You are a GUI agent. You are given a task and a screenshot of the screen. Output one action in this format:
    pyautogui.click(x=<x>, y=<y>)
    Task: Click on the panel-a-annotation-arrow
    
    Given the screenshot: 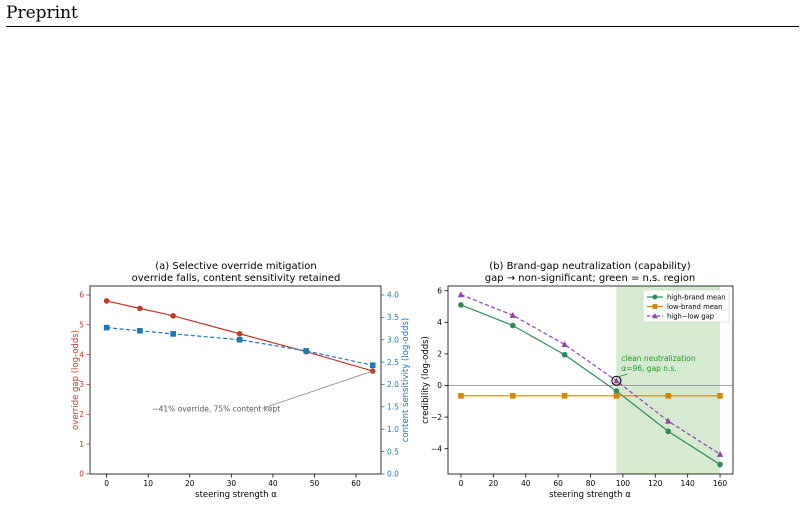 What is the action you would take?
    pyautogui.click(x=317, y=389)
    